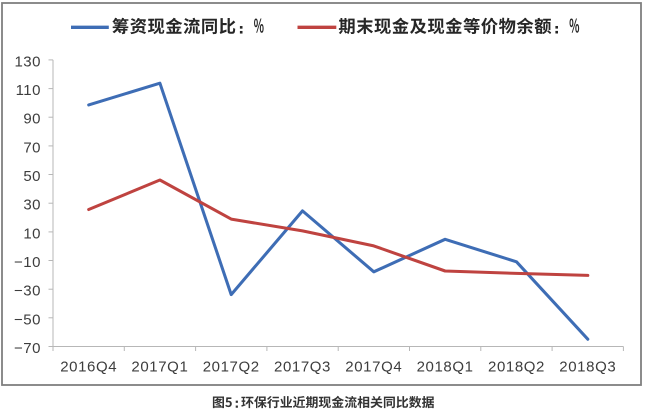 The image size is (647, 418). What do you see at coordinates (32, 119) in the screenshot?
I see `svg-text: 90` at bounding box center [32, 119].